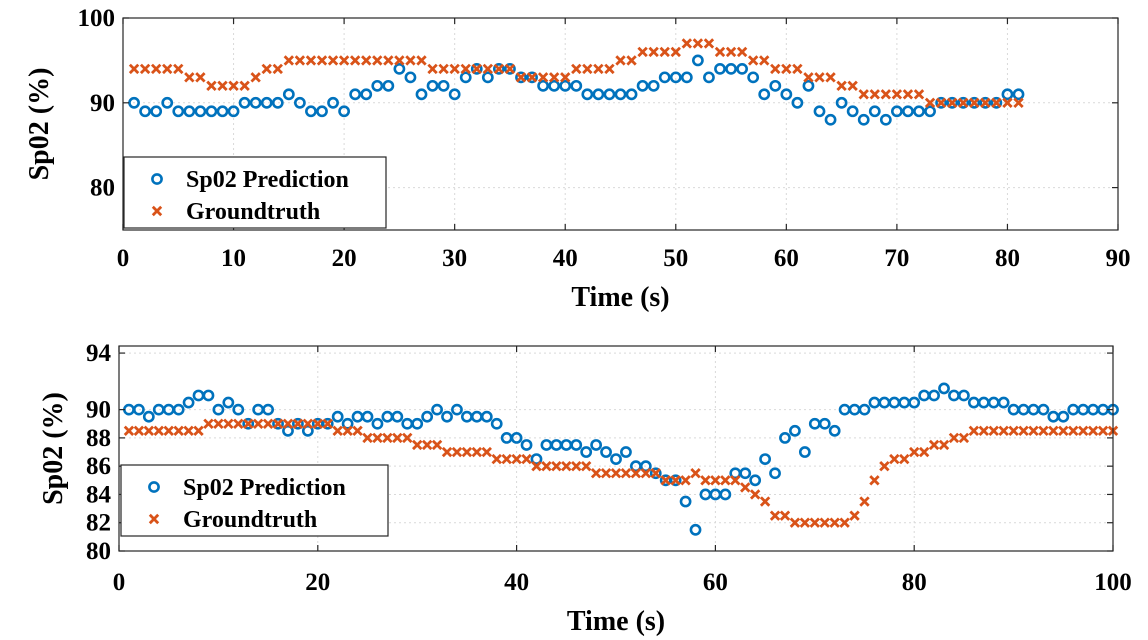 The height and width of the screenshot is (640, 1148). Describe the element at coordinates (565, 258) in the screenshot. I see `x-tick-label: 40` at that location.